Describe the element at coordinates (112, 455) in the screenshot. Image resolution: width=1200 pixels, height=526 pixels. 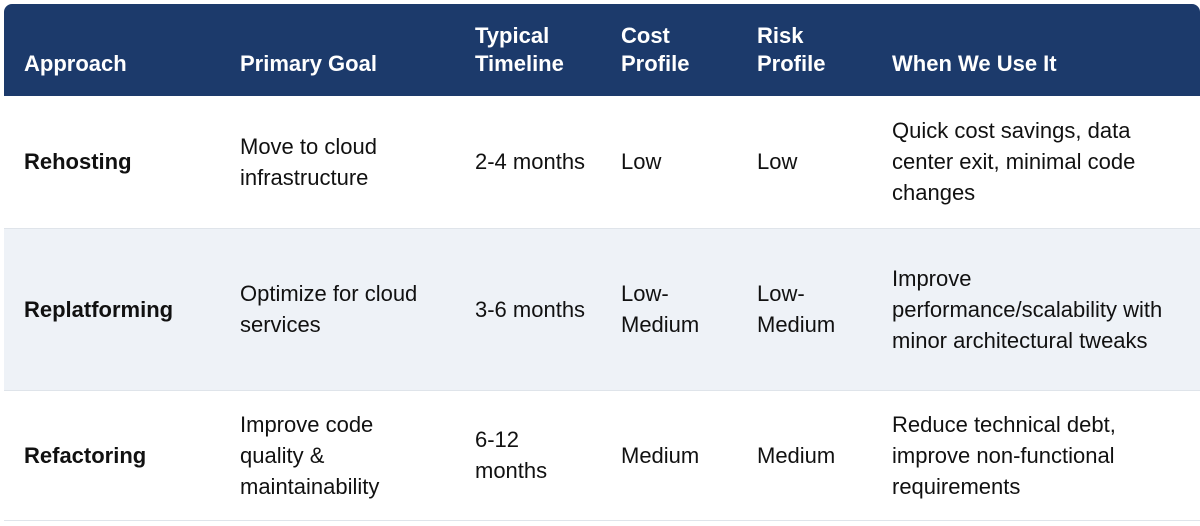
I see `approach-cell: Refactoring` at that location.